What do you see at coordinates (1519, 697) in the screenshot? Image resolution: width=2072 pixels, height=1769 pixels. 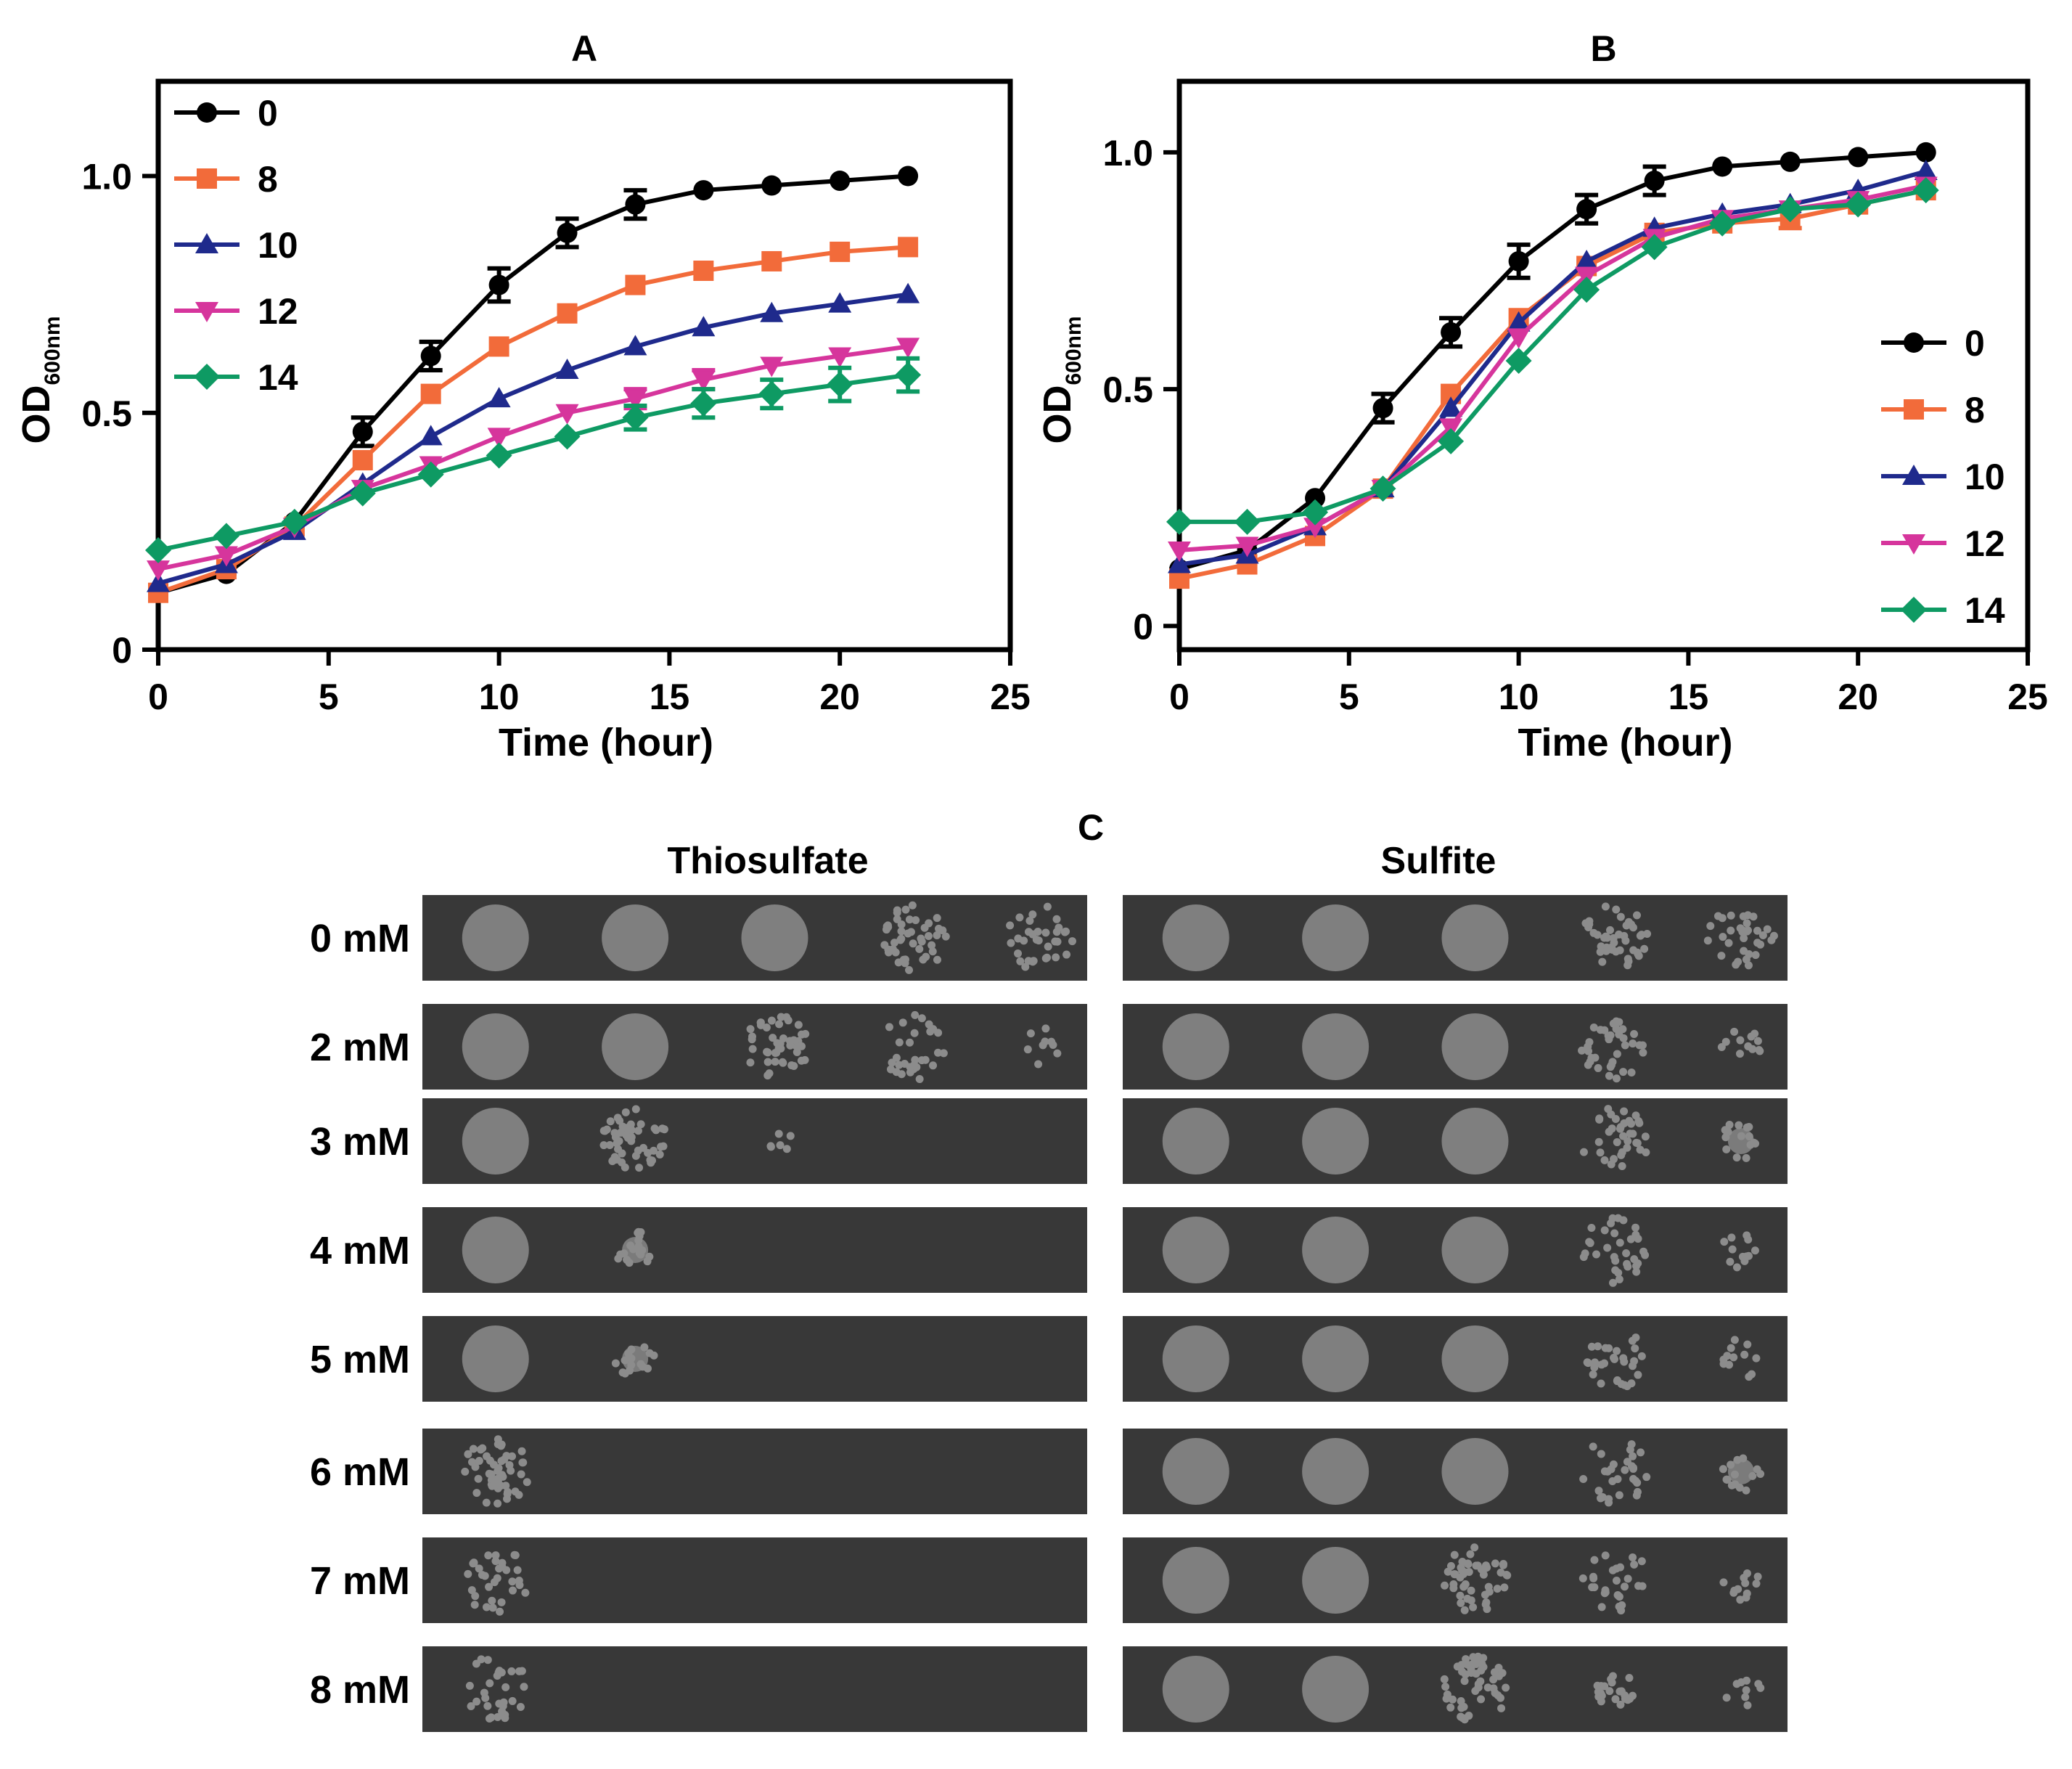 I see `x-tick-label: 10` at bounding box center [1519, 697].